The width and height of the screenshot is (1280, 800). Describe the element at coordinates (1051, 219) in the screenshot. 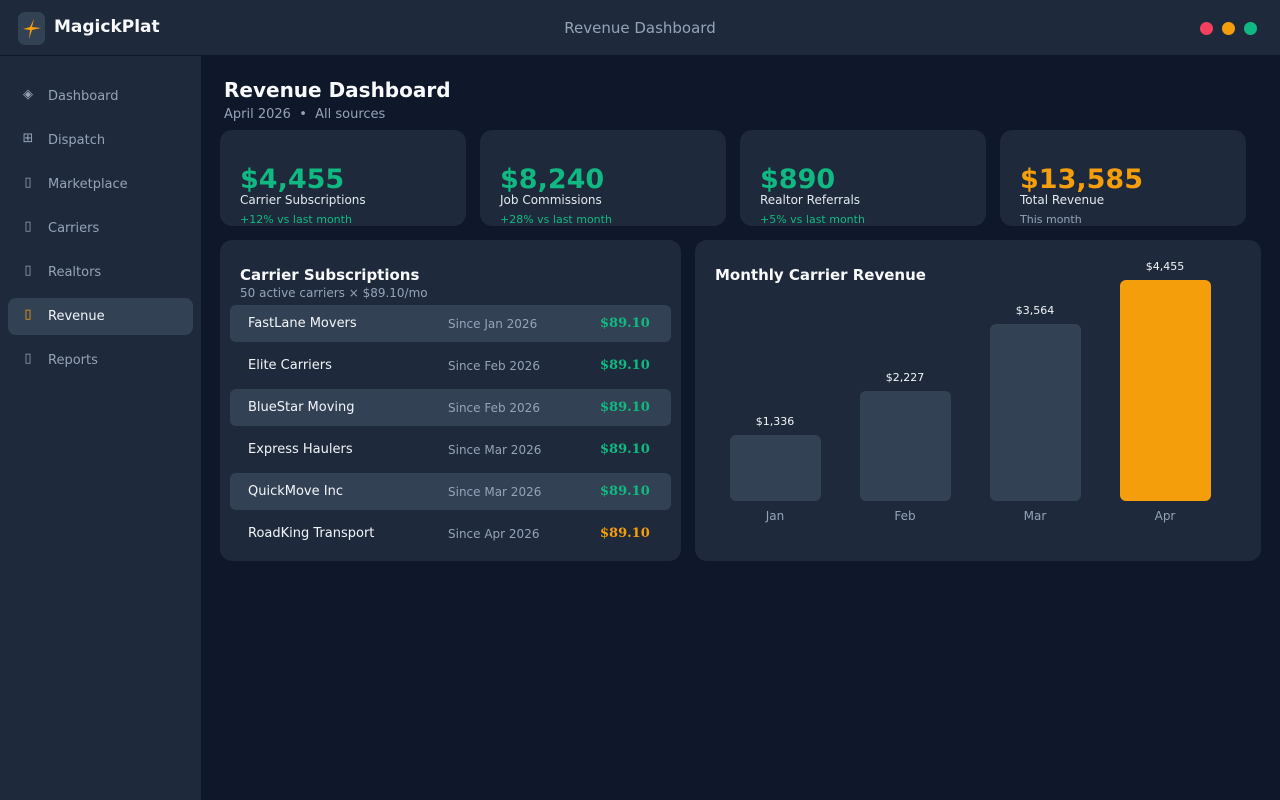

I see `stat-delta: This month` at that location.